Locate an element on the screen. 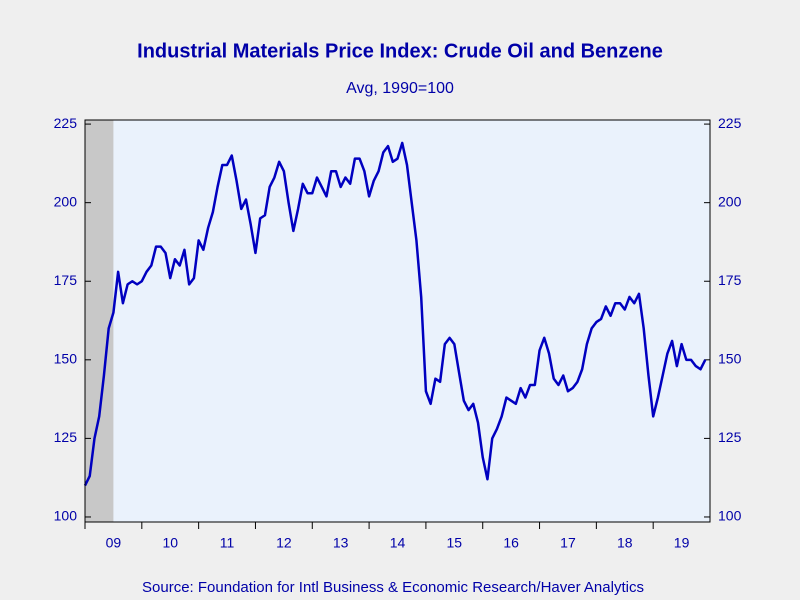 The image size is (800, 600). recession-shading is located at coordinates (99, 321).